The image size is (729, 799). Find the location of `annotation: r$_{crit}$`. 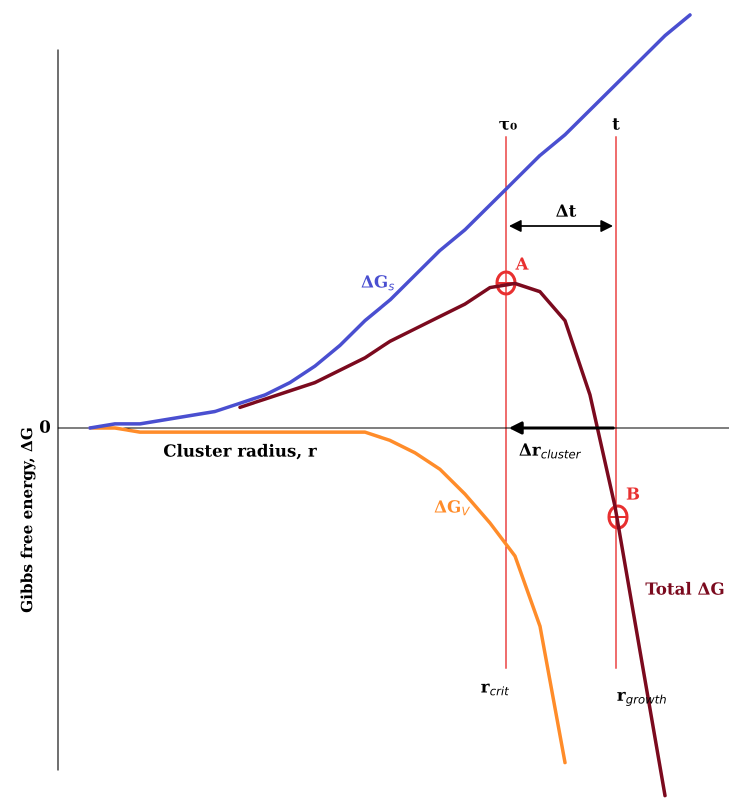

annotation: r$_{crit}$ is located at coordinates (495, 690).